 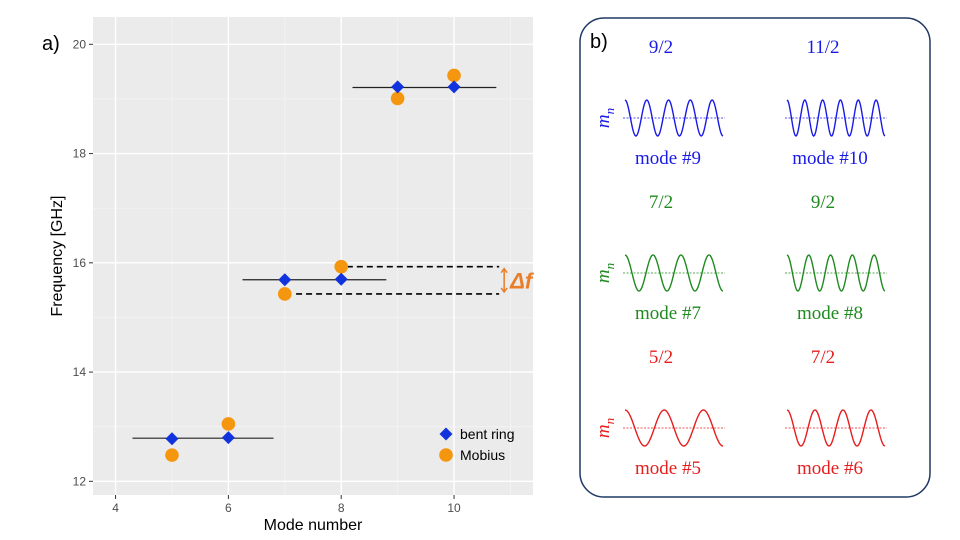 What do you see at coordinates (454, 508) in the screenshot?
I see `x-tick-label: 10` at bounding box center [454, 508].